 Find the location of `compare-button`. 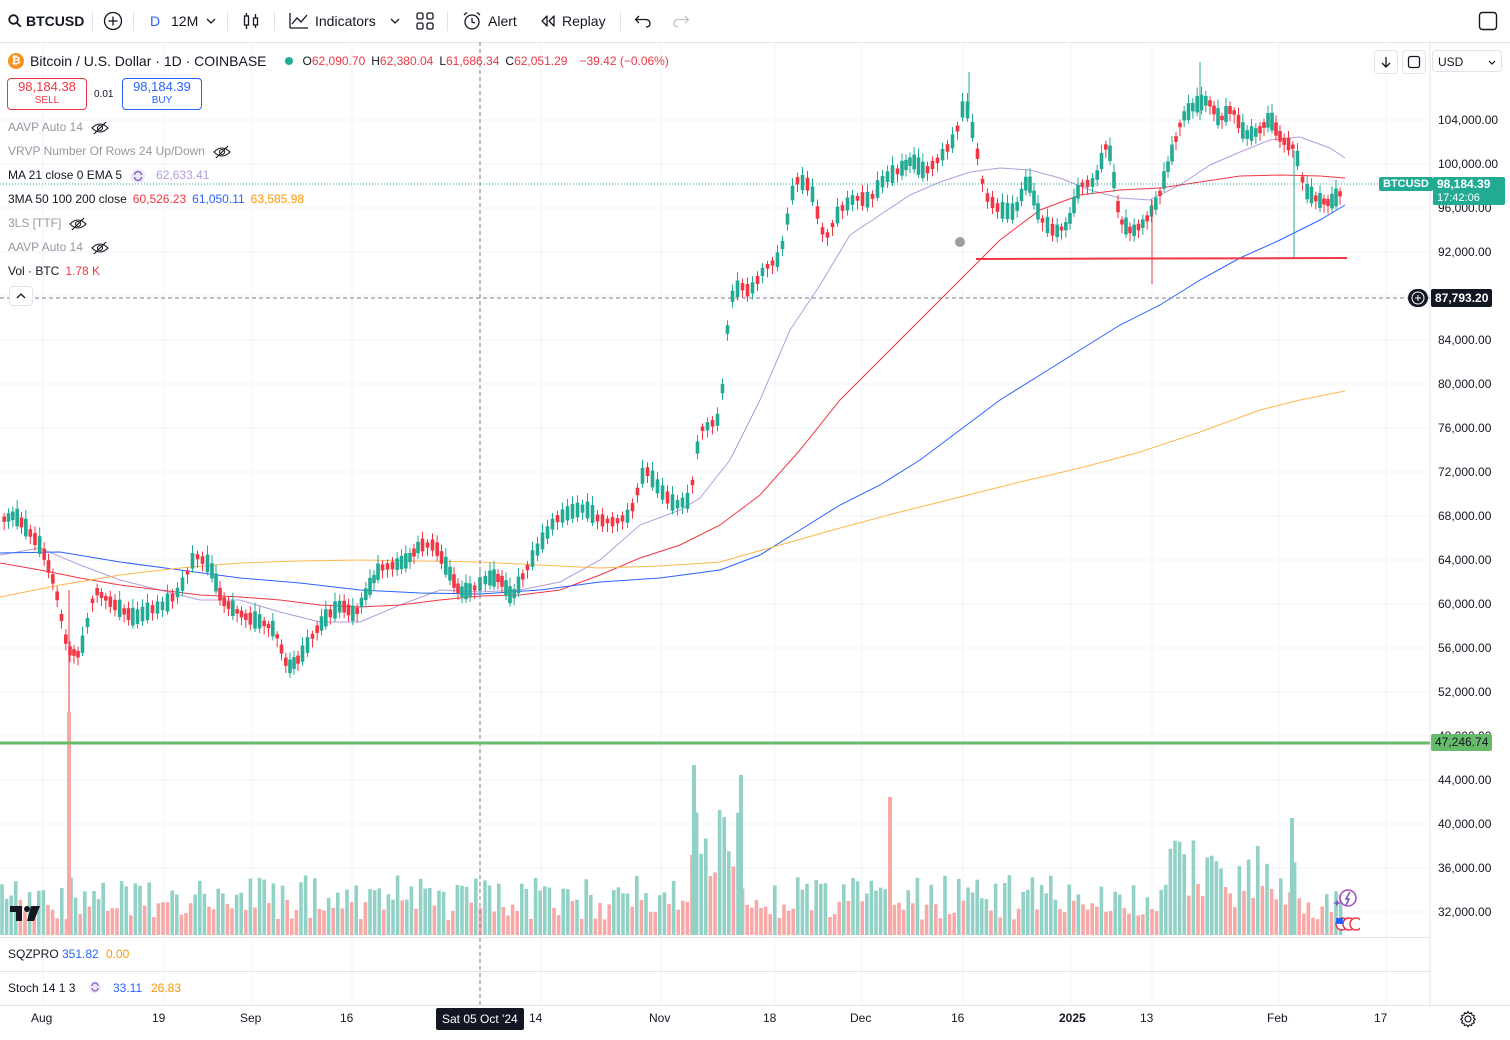

compare-button is located at coordinates (113, 21).